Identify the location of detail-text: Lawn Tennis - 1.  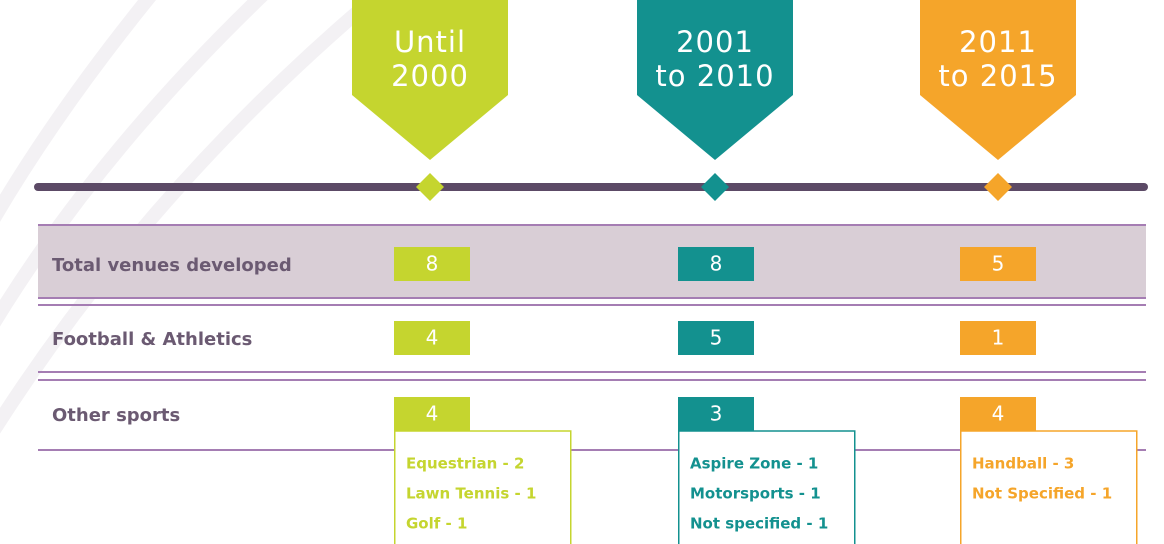
(471, 494).